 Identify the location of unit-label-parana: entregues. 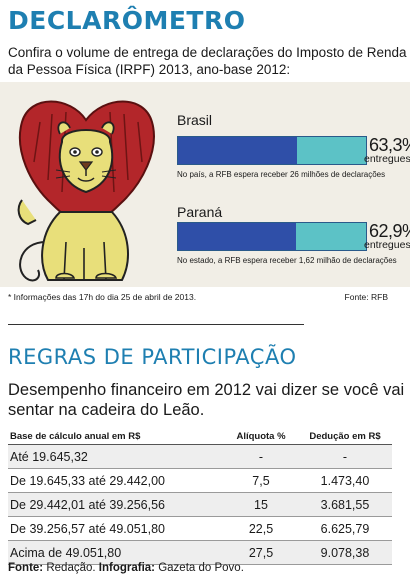
(387, 245).